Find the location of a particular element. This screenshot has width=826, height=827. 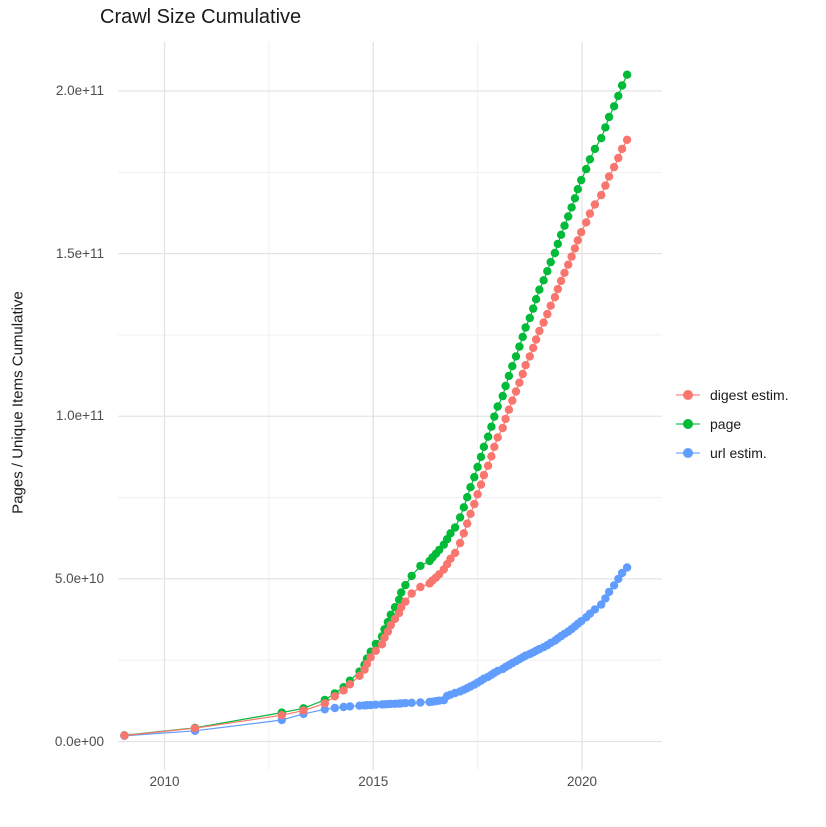

legend-item-digest-estim: digest estim. is located at coordinates (732, 394).